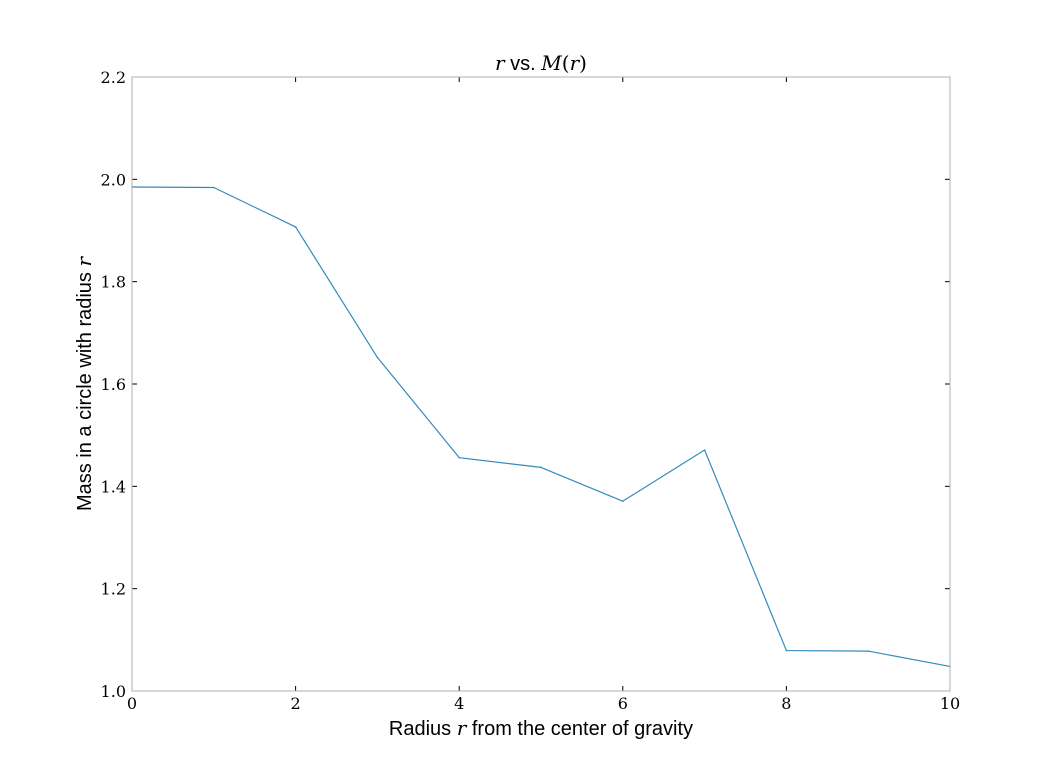 The width and height of the screenshot is (1056, 768). Describe the element at coordinates (566, 63) in the screenshot. I see `chart-title-text-part: (` at that location.